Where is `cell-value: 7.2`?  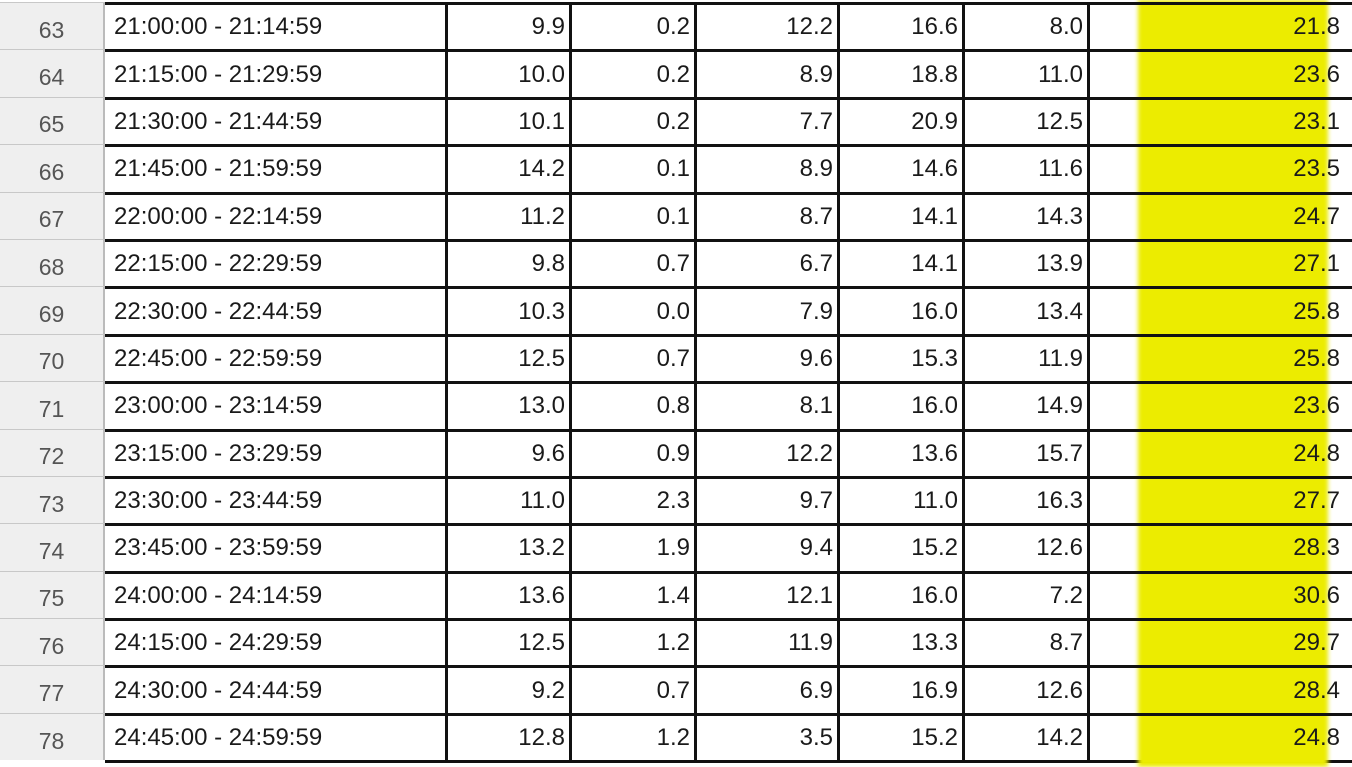
cell-value: 7.2 is located at coordinates (1027, 594).